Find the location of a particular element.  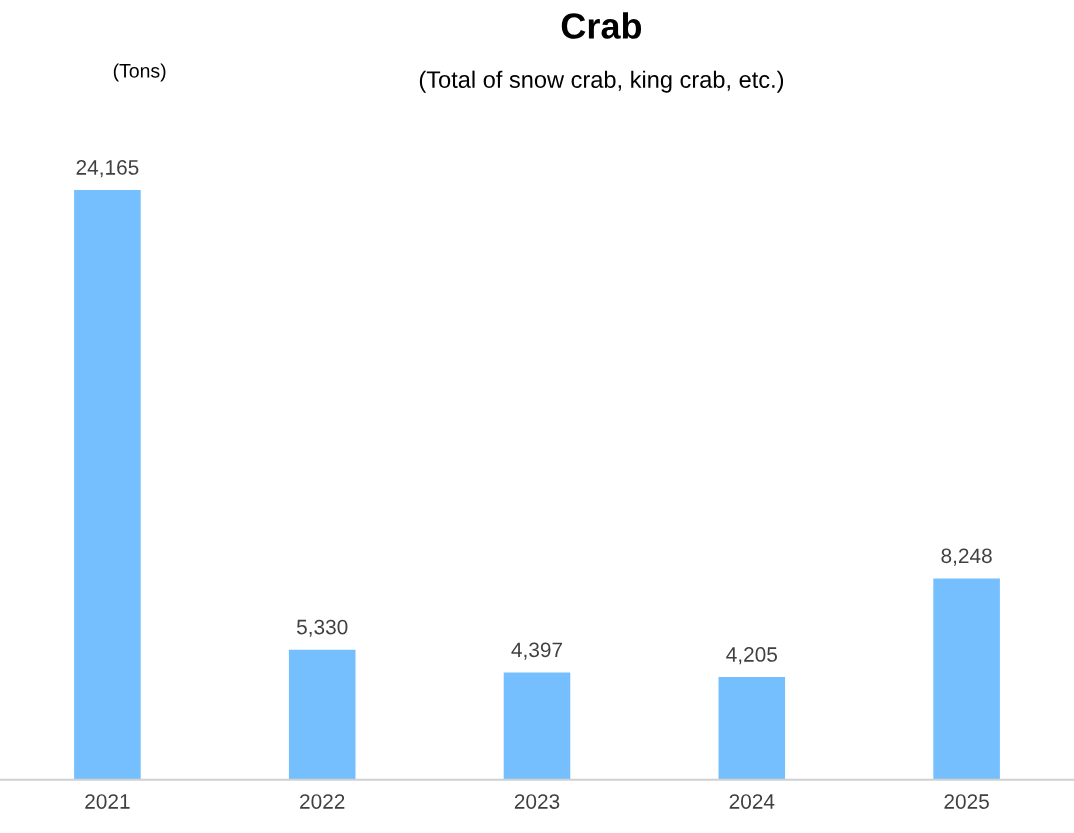

data-label: 4,397 is located at coordinates (537, 651).